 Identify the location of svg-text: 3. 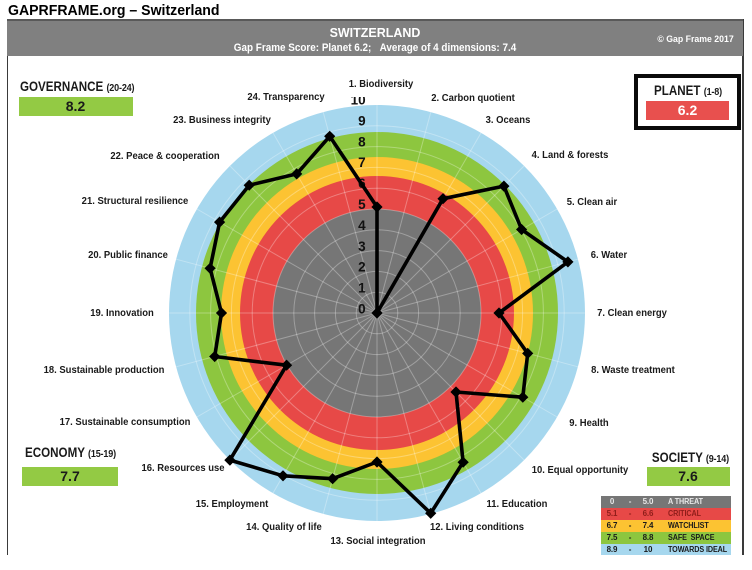
(362, 245).